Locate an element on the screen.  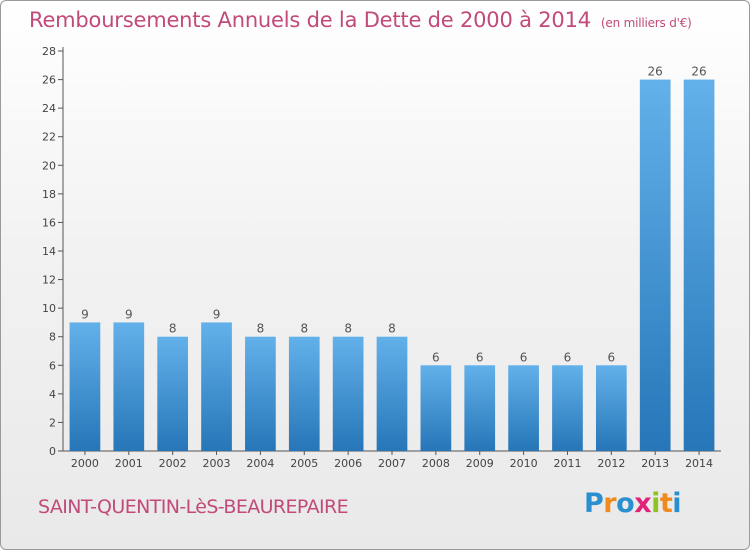
x-tick-label: 2010 is located at coordinates (524, 463).